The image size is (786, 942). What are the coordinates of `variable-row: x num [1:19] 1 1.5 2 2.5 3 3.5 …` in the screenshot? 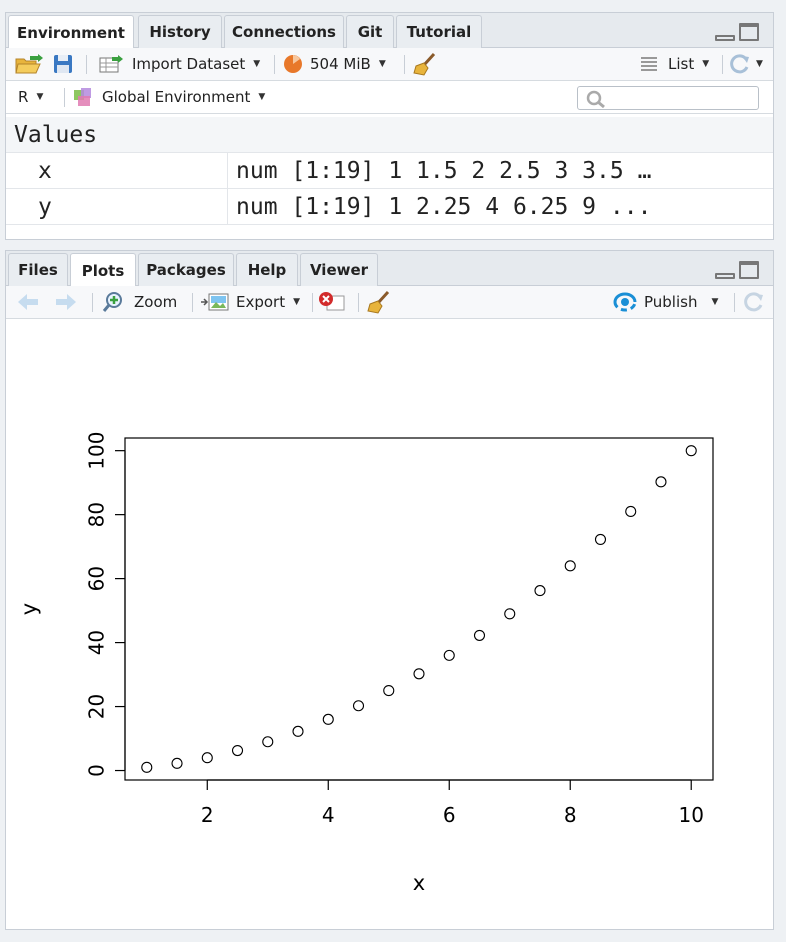 It's located at (389, 171).